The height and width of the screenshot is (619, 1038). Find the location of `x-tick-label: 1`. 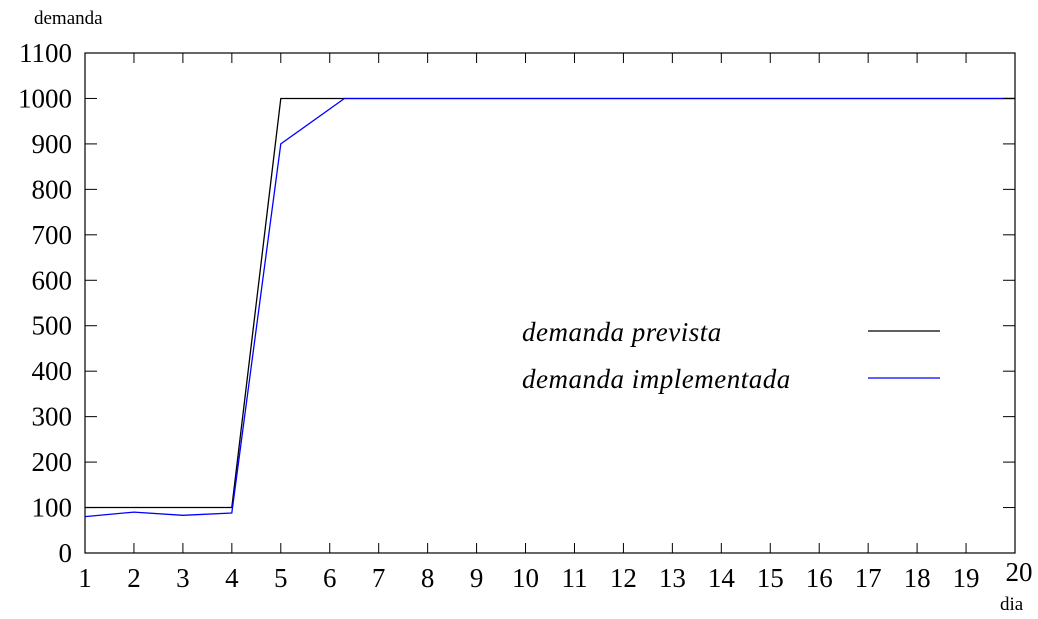

x-tick-label: 1 is located at coordinates (85, 578).